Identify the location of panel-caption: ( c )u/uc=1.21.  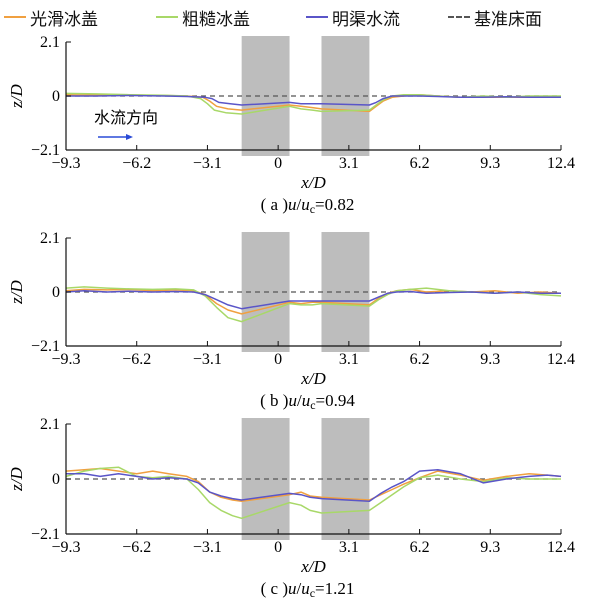
(308, 589).